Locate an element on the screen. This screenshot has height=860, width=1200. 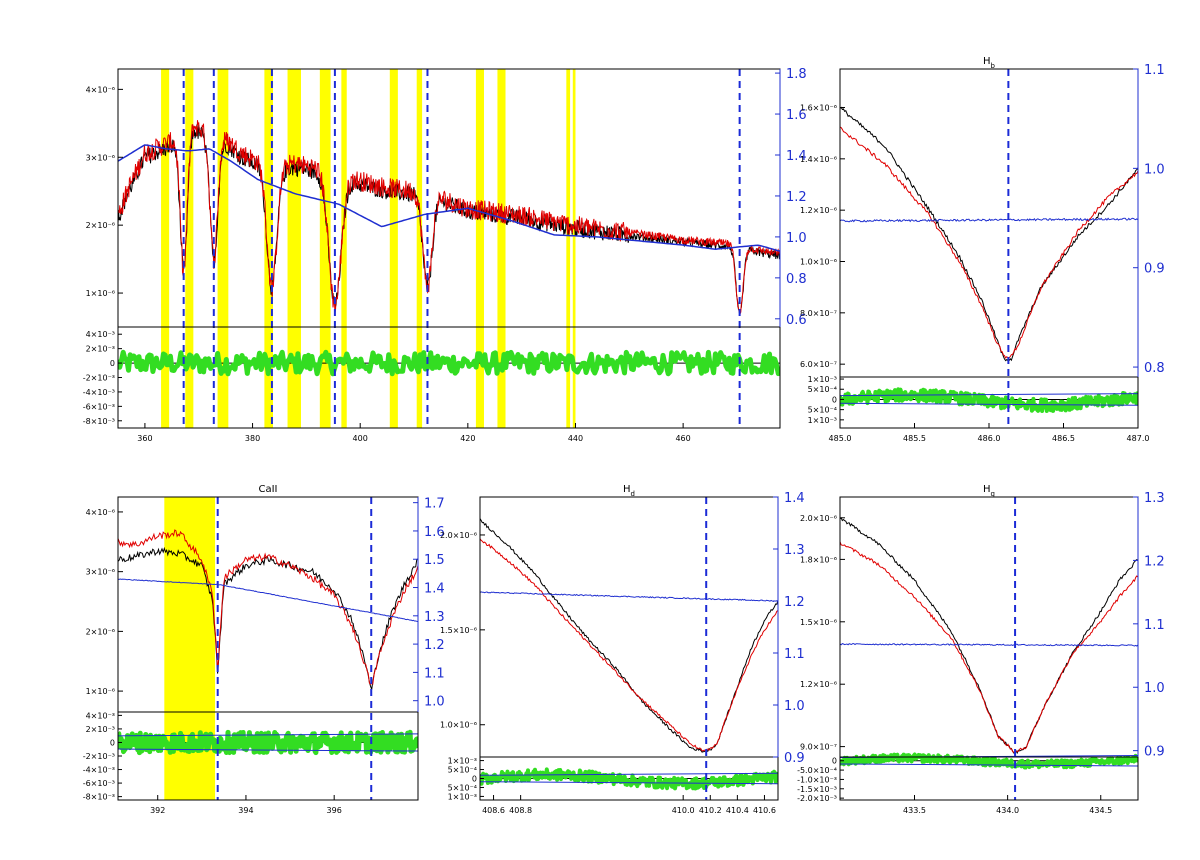
y-tick-label: 1.4×10⁻⁶ is located at coordinates (818, 159).